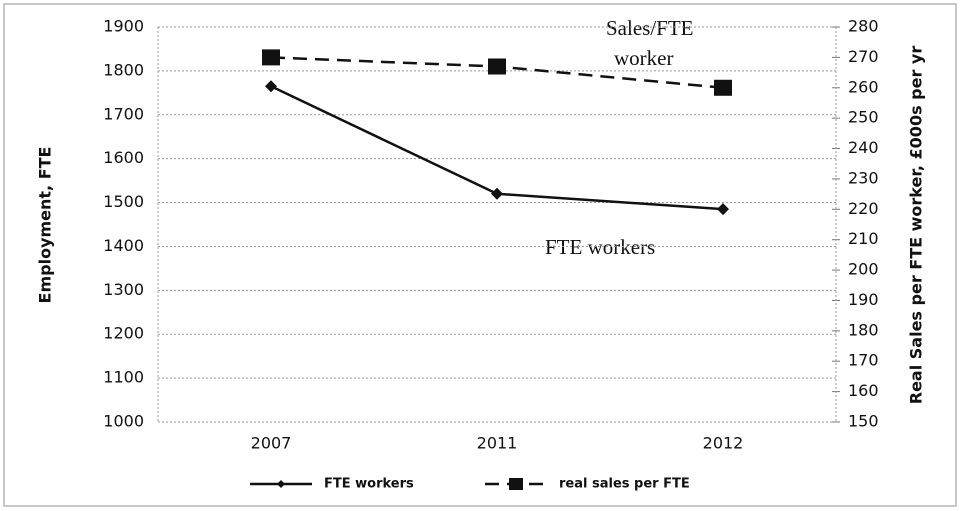 This screenshot has height=511, width=961. What do you see at coordinates (123, 26) in the screenshot?
I see `y-tick-label: 1900` at bounding box center [123, 26].